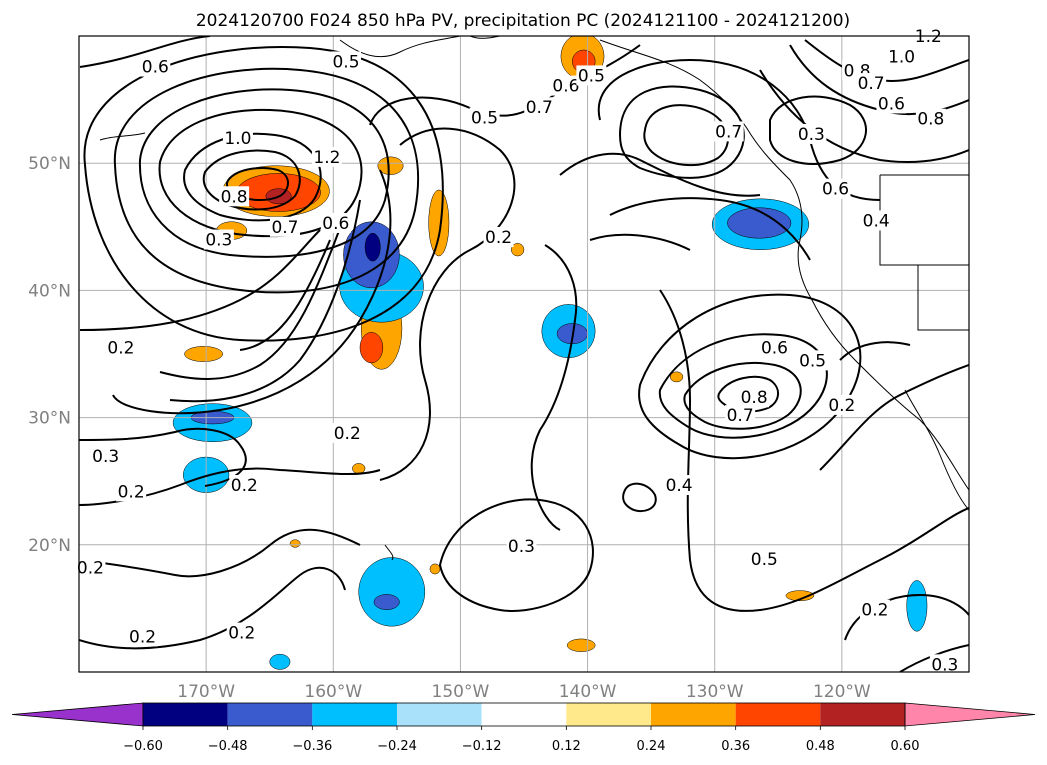  Describe the element at coordinates (588, 692) in the screenshot. I see `lon-tick-label: 140°W` at that location.